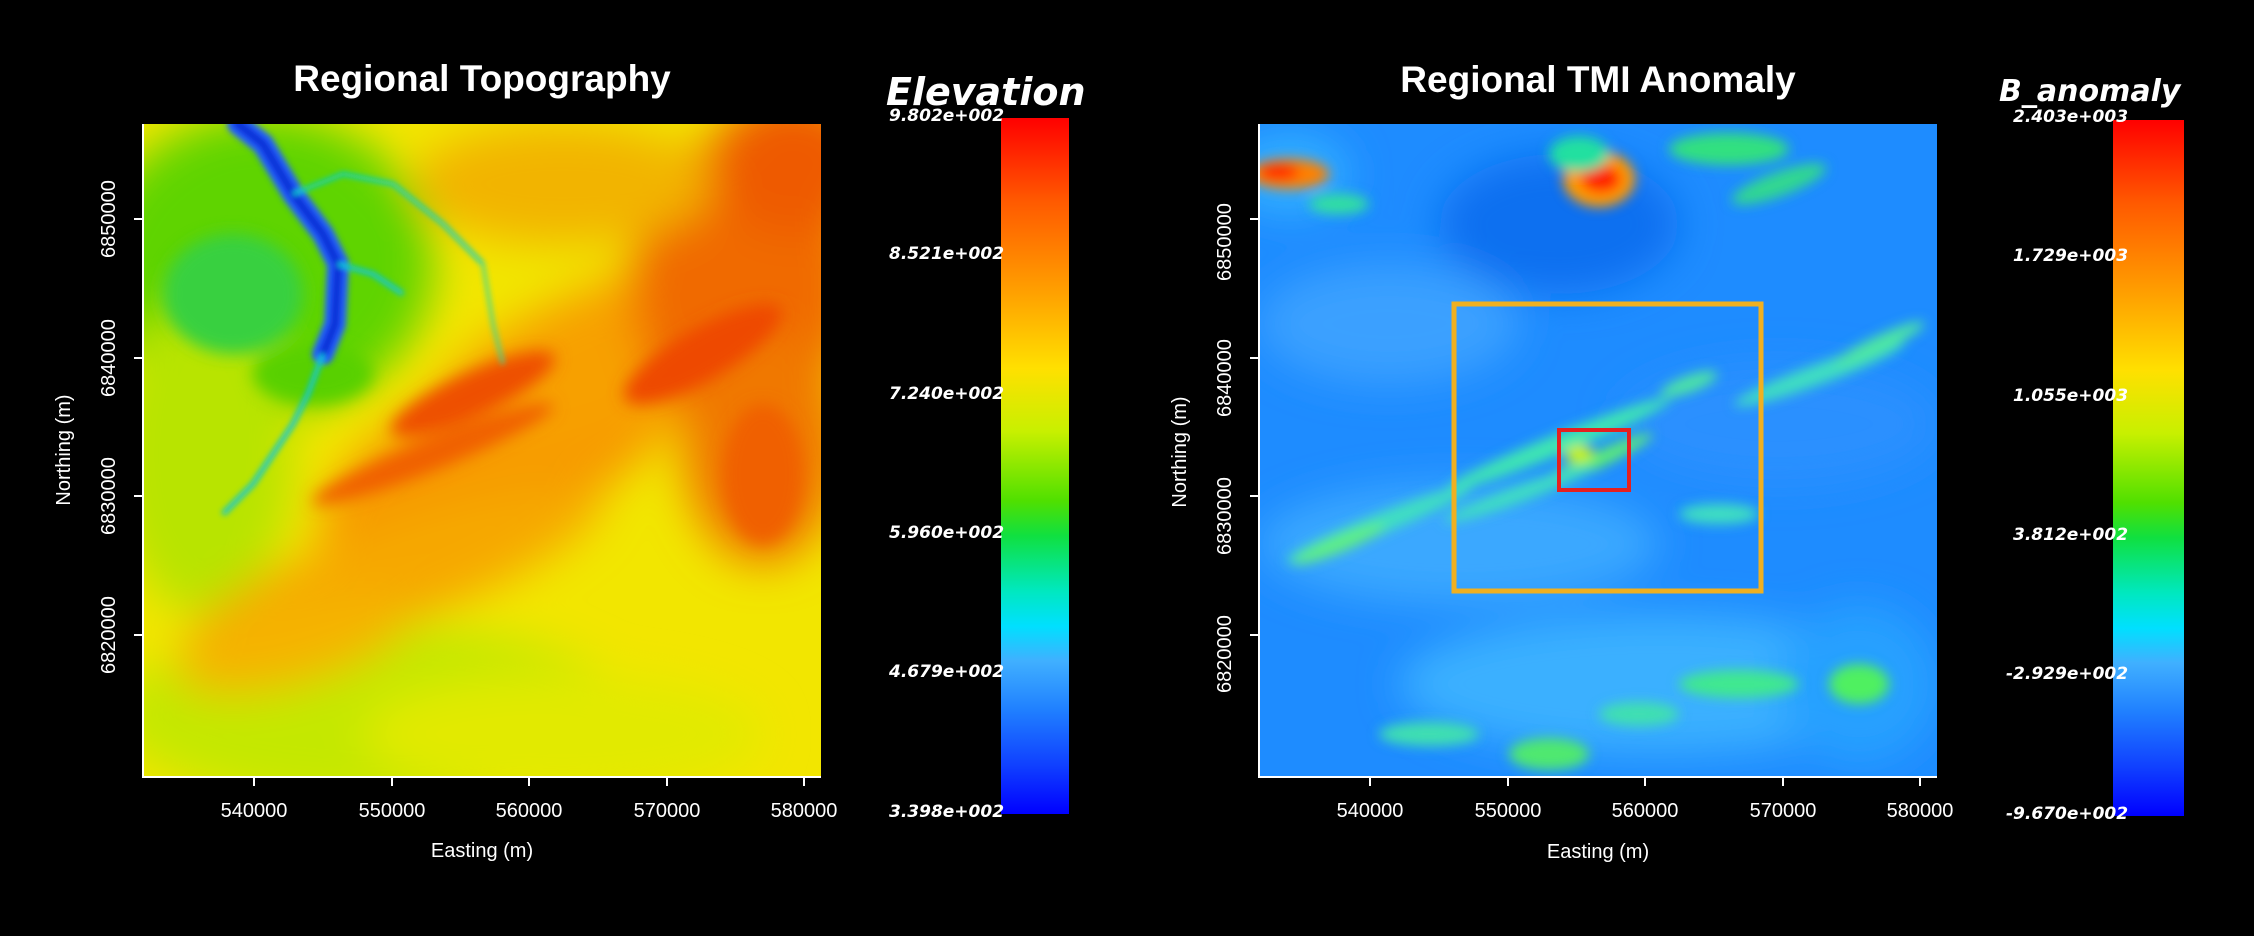  Describe the element at coordinates (986, 92) in the screenshot. I see `elevation-colorbar-title: Elevation` at that location.